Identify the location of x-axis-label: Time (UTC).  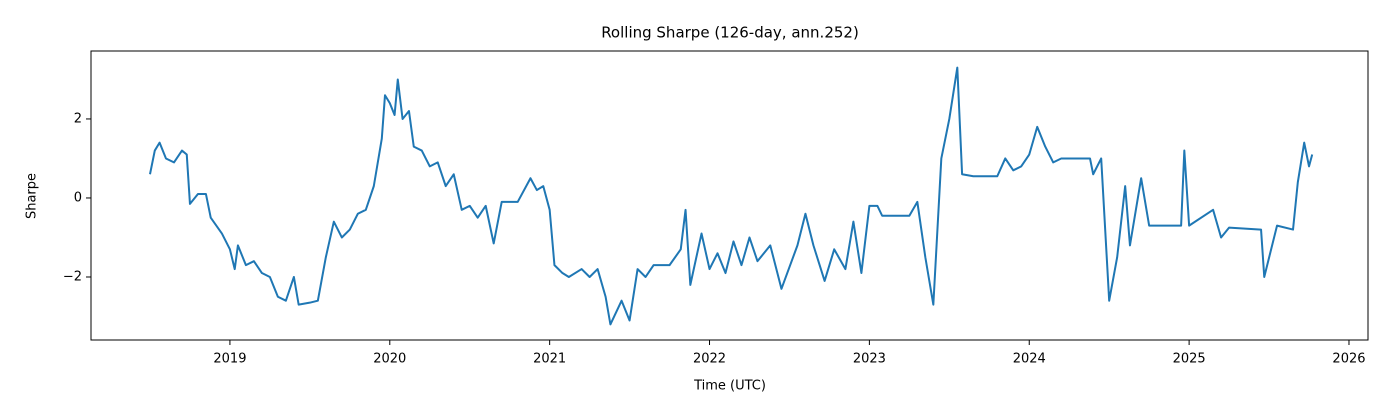
(729, 386).